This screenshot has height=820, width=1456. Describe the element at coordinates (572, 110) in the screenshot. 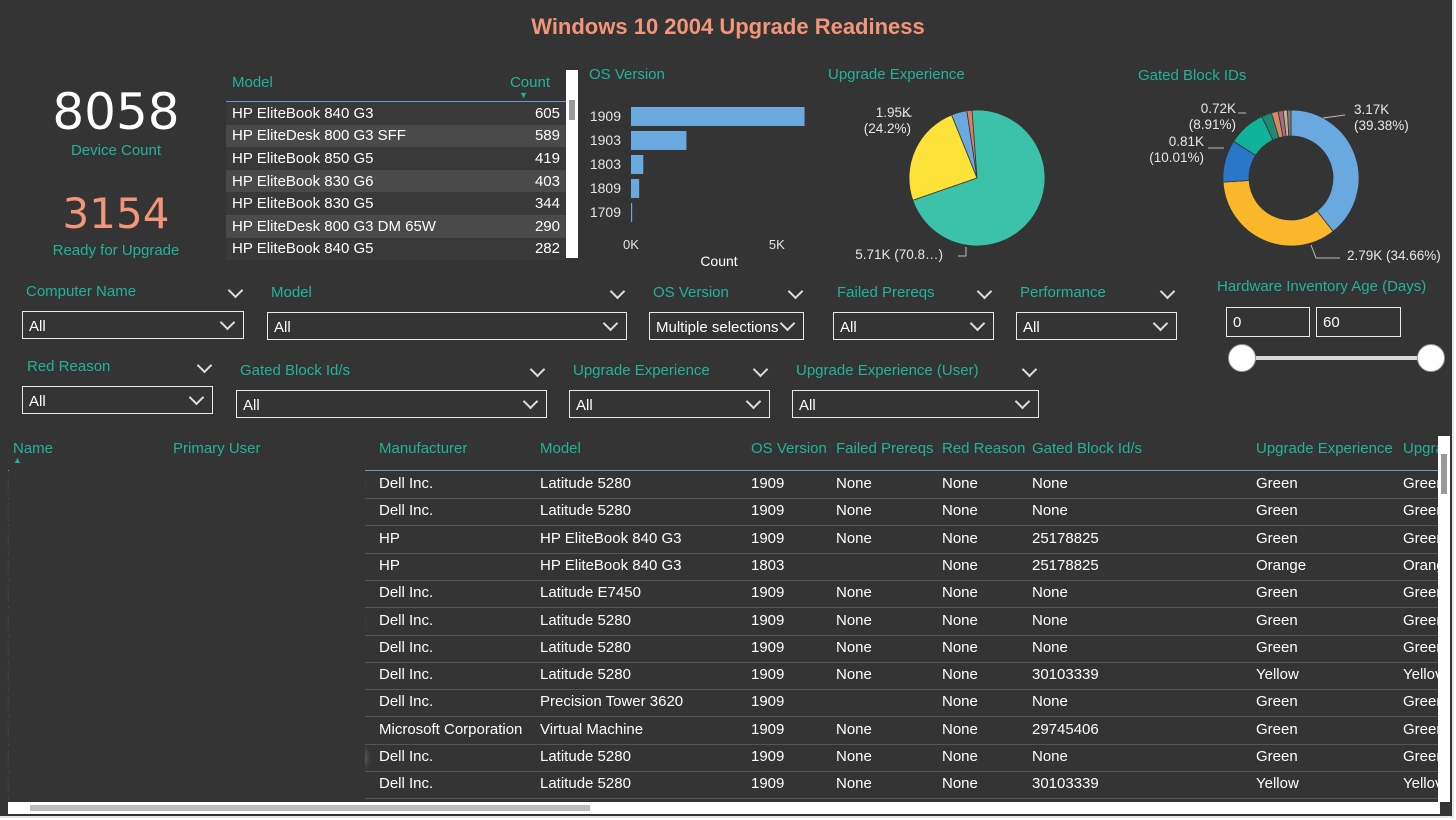

I see `scroll-thumb` at that location.